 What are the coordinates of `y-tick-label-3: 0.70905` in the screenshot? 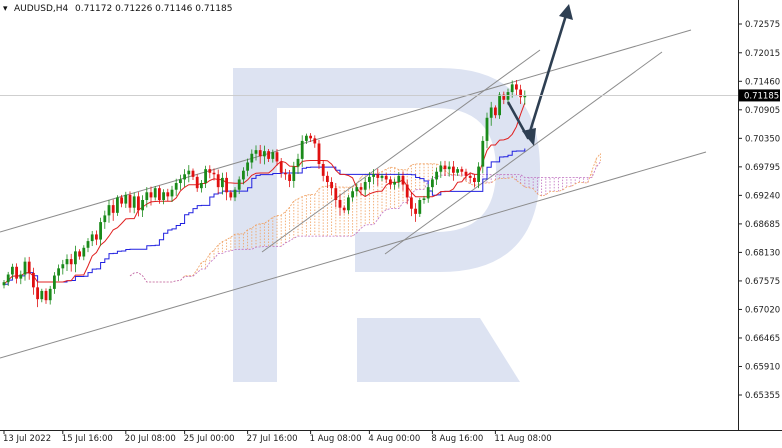 It's located at (762, 111).